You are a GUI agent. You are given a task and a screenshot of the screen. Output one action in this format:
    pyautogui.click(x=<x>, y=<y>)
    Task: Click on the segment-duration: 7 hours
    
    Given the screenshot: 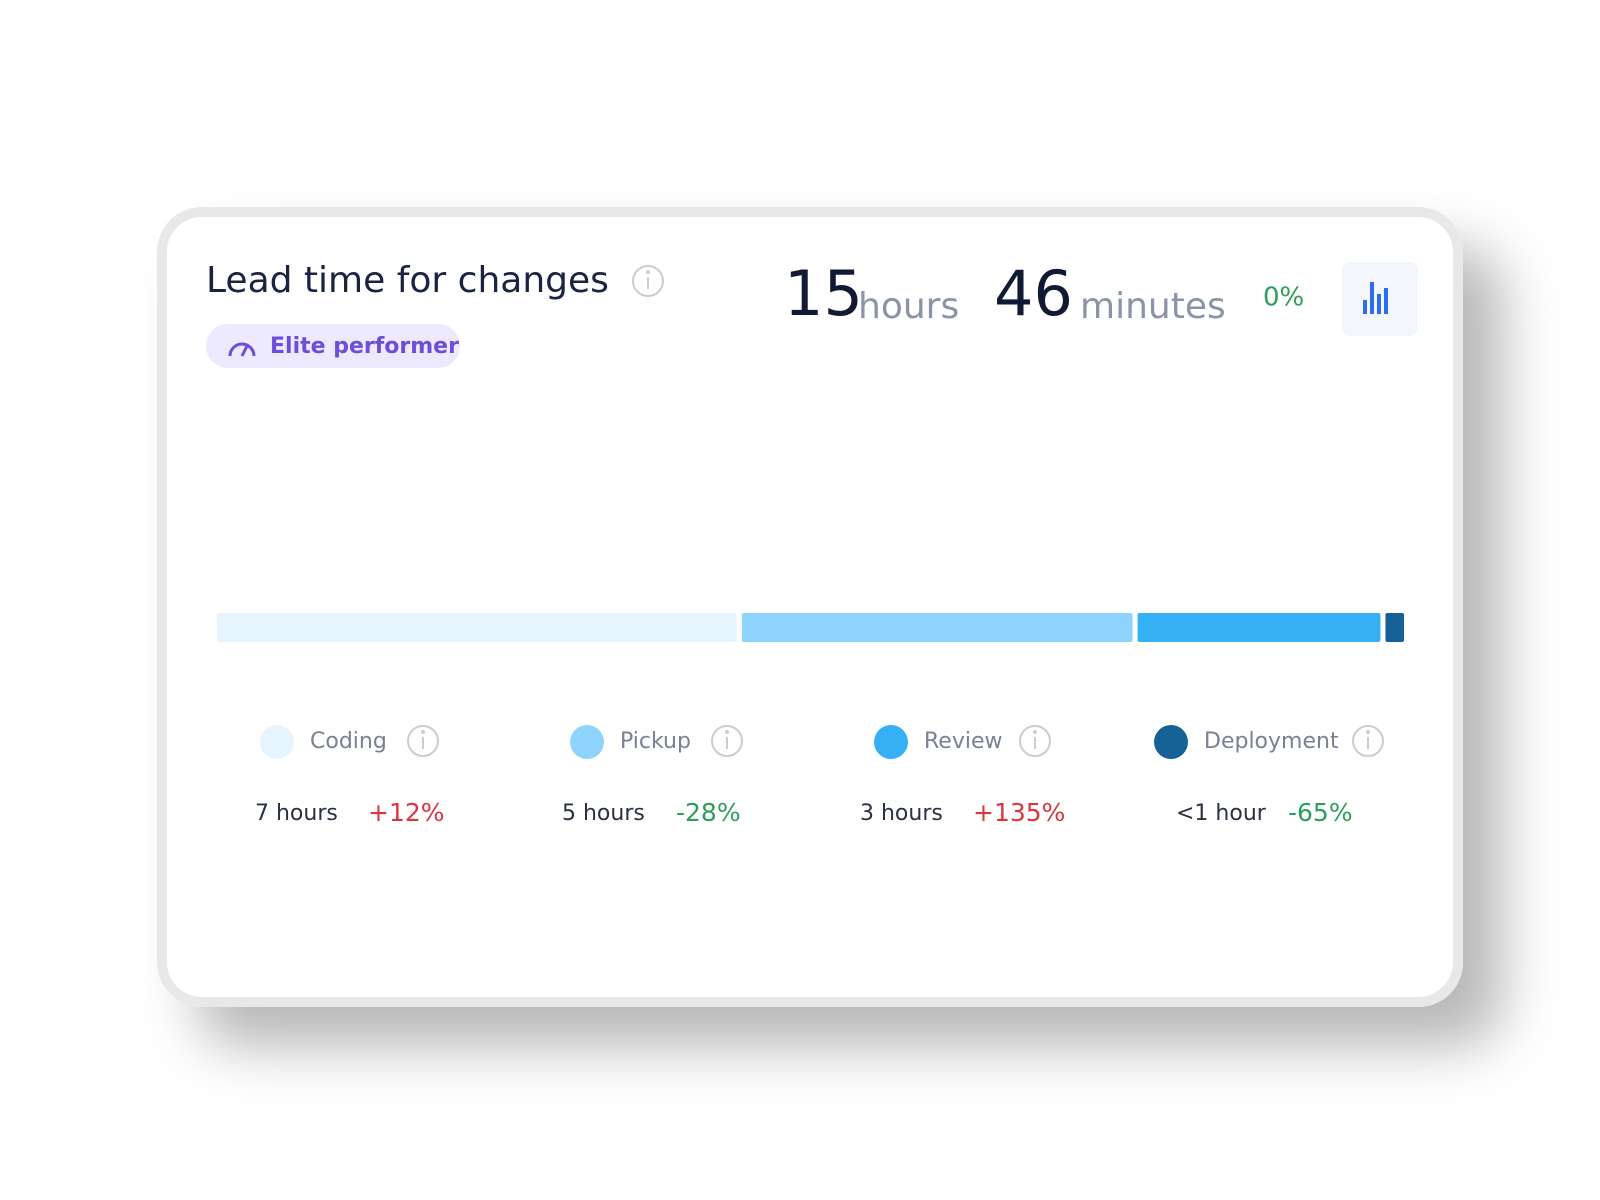 What is the action you would take?
    pyautogui.click(x=296, y=813)
    